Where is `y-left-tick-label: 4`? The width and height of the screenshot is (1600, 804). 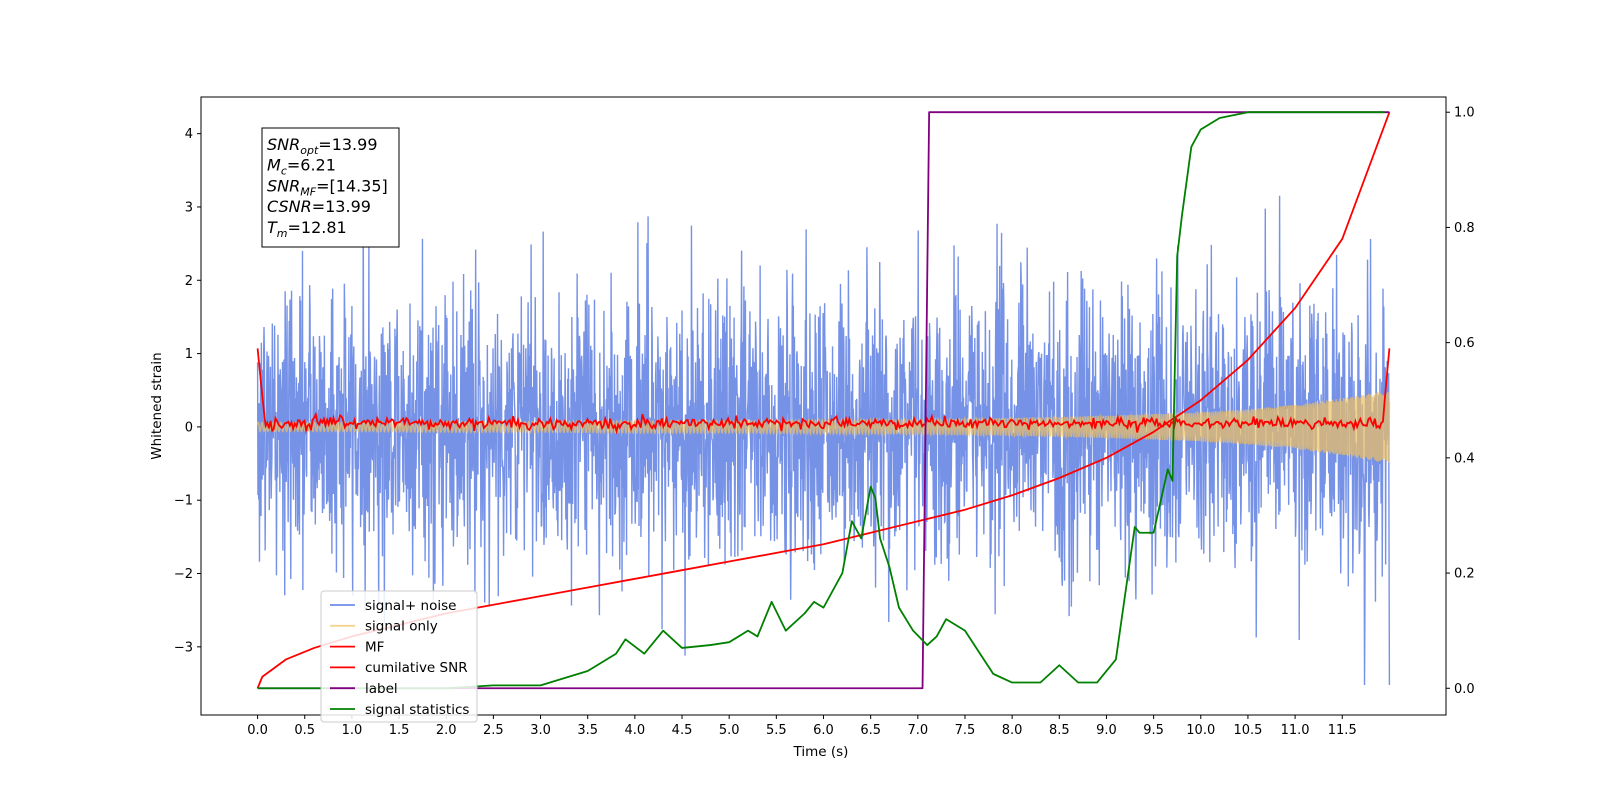 y-left-tick-label: 4 is located at coordinates (189, 134).